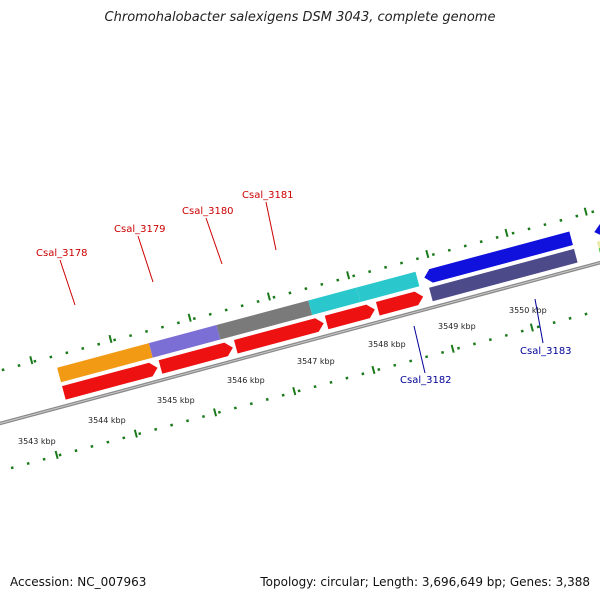 The width and height of the screenshot is (600, 600). Describe the element at coordinates (528, 310) in the screenshot. I see `ruler-label: 3550 kbp` at that location.